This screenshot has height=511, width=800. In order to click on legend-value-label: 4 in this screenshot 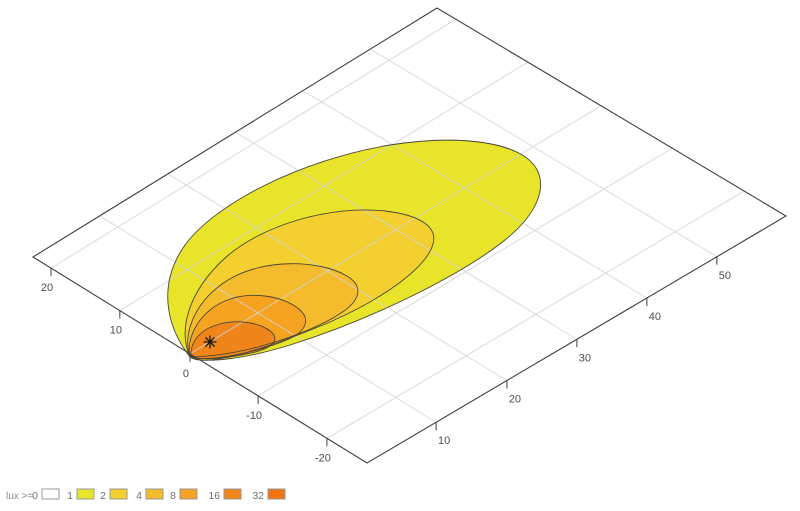, I will do `click(139, 496)`.